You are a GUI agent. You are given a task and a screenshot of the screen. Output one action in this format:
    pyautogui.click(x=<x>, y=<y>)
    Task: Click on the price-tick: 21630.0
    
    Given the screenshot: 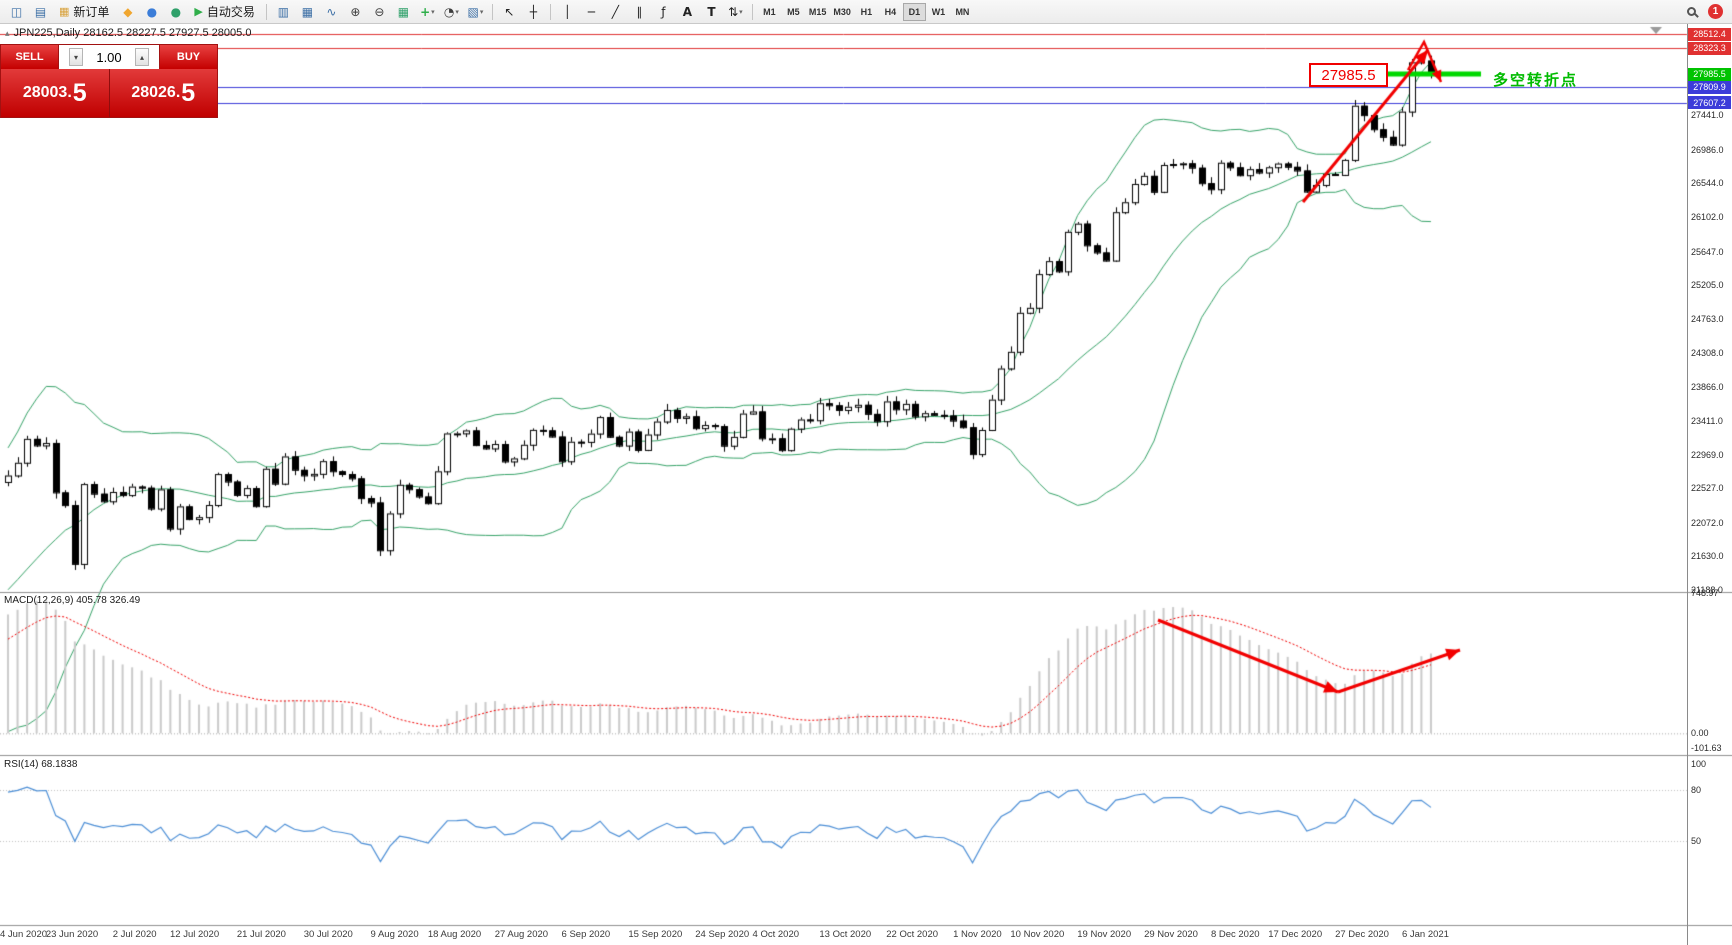 What is the action you would take?
    pyautogui.click(x=1707, y=556)
    